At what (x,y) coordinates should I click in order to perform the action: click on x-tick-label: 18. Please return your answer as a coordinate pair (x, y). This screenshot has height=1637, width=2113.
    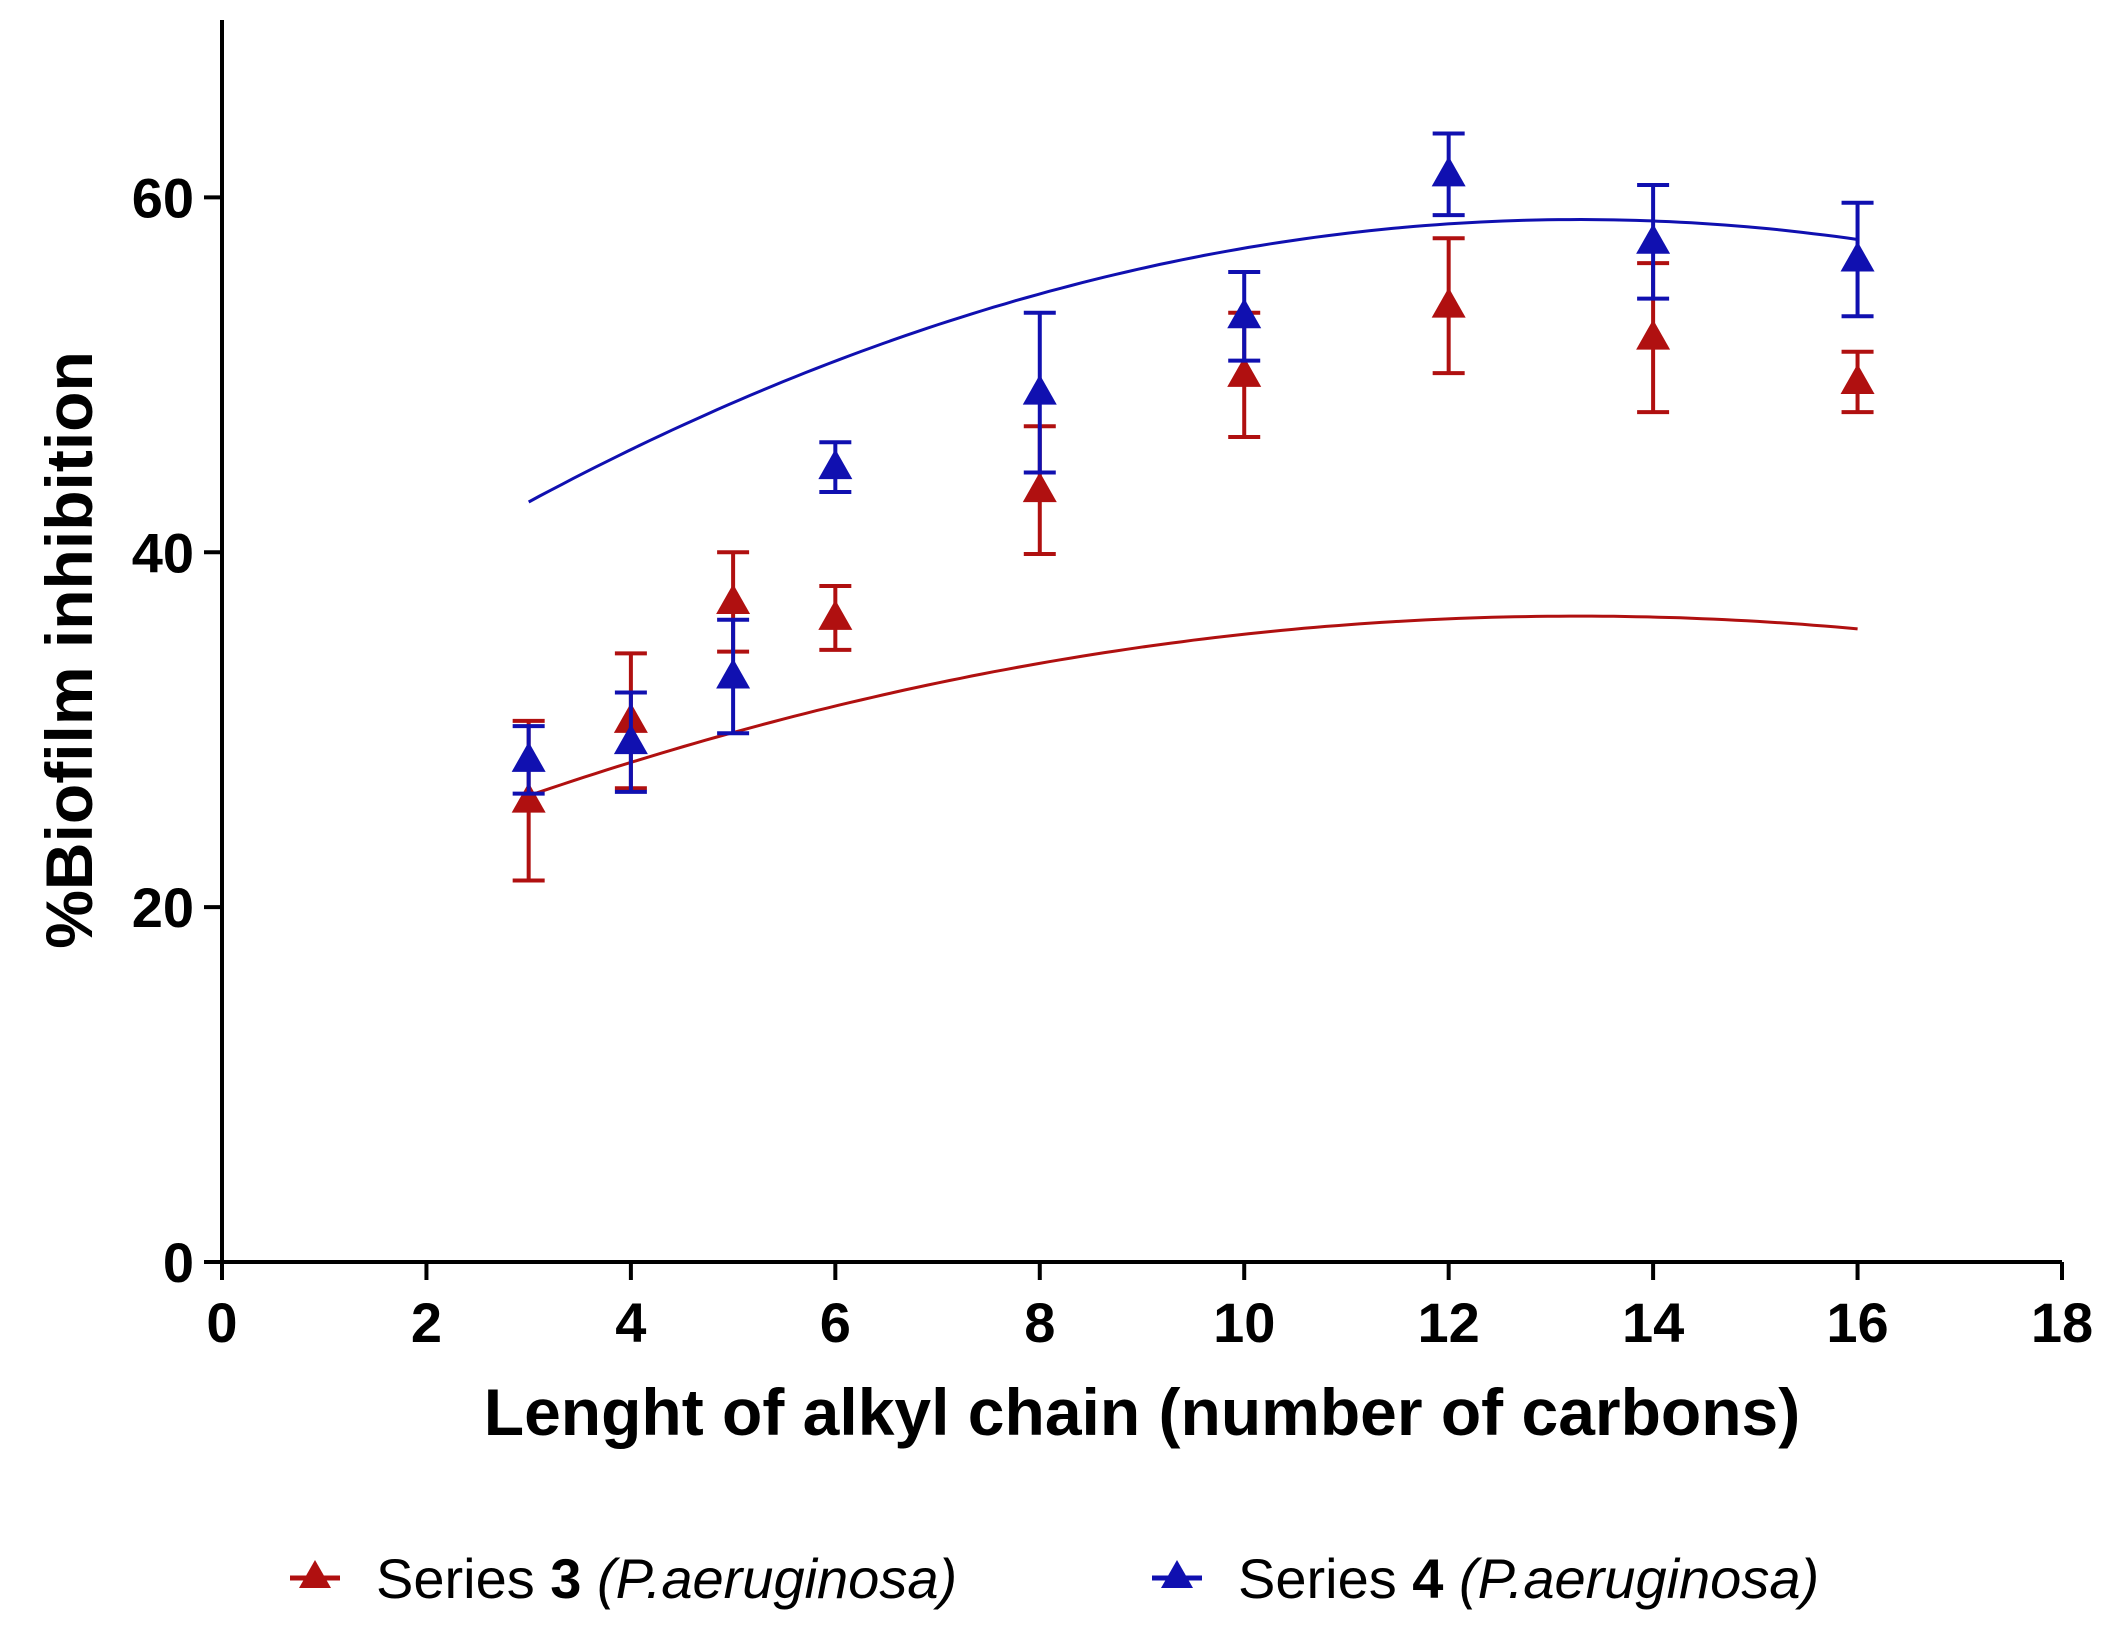
    Looking at the image, I should click on (2062, 1322).